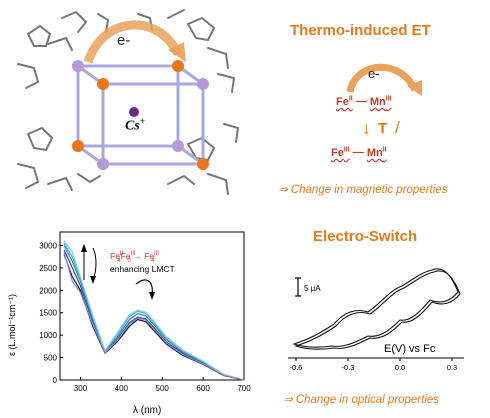  What do you see at coordinates (12, 325) in the screenshot?
I see `uvvis-y-label: ε (L.mol⁻¹cm⁻¹)` at bounding box center [12, 325].